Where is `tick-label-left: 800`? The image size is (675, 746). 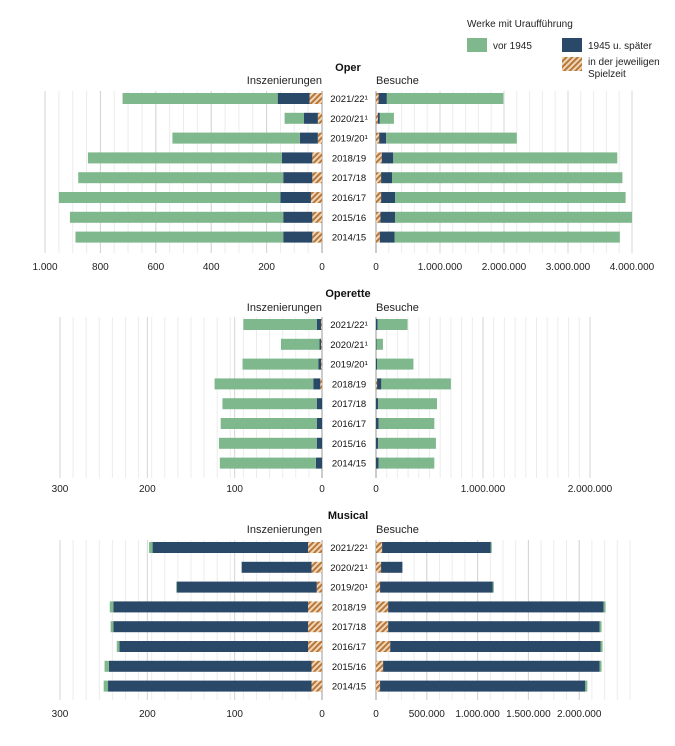
tick-label-left: 800 is located at coordinates (100, 267).